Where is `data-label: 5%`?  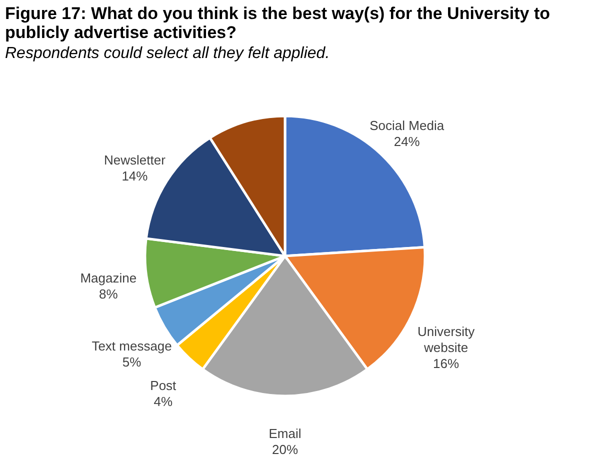 data-label: 5% is located at coordinates (132, 362).